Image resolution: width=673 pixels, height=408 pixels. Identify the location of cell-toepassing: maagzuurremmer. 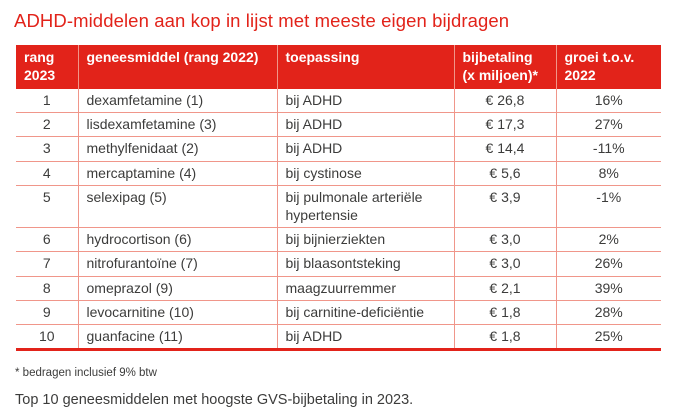
(365, 288).